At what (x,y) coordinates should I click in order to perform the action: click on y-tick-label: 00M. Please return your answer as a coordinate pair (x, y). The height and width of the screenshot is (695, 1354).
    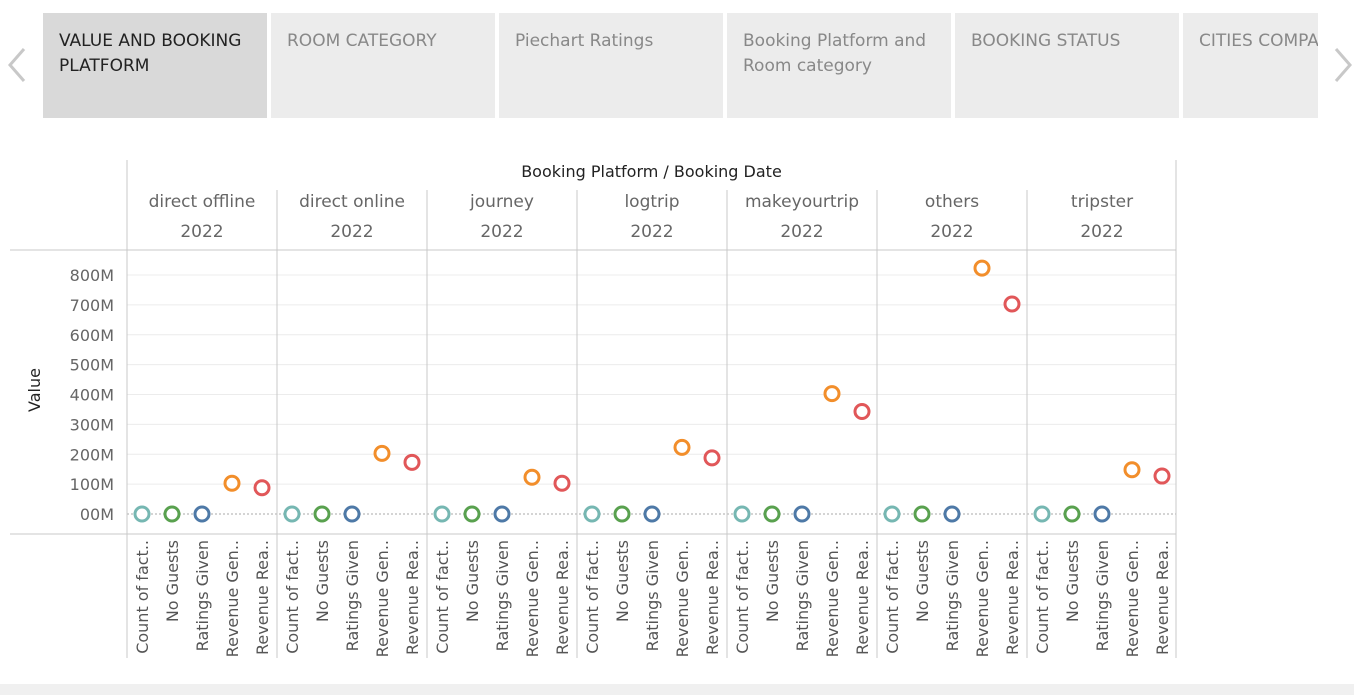
    Looking at the image, I should click on (97, 514).